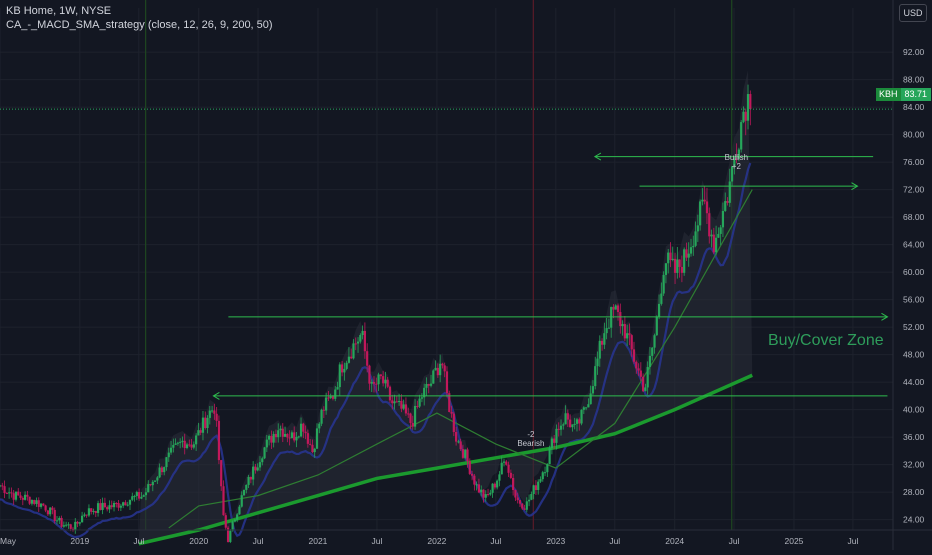 The height and width of the screenshot is (555, 932). I want to click on price-tick-label: 60.00, so click(914, 272).